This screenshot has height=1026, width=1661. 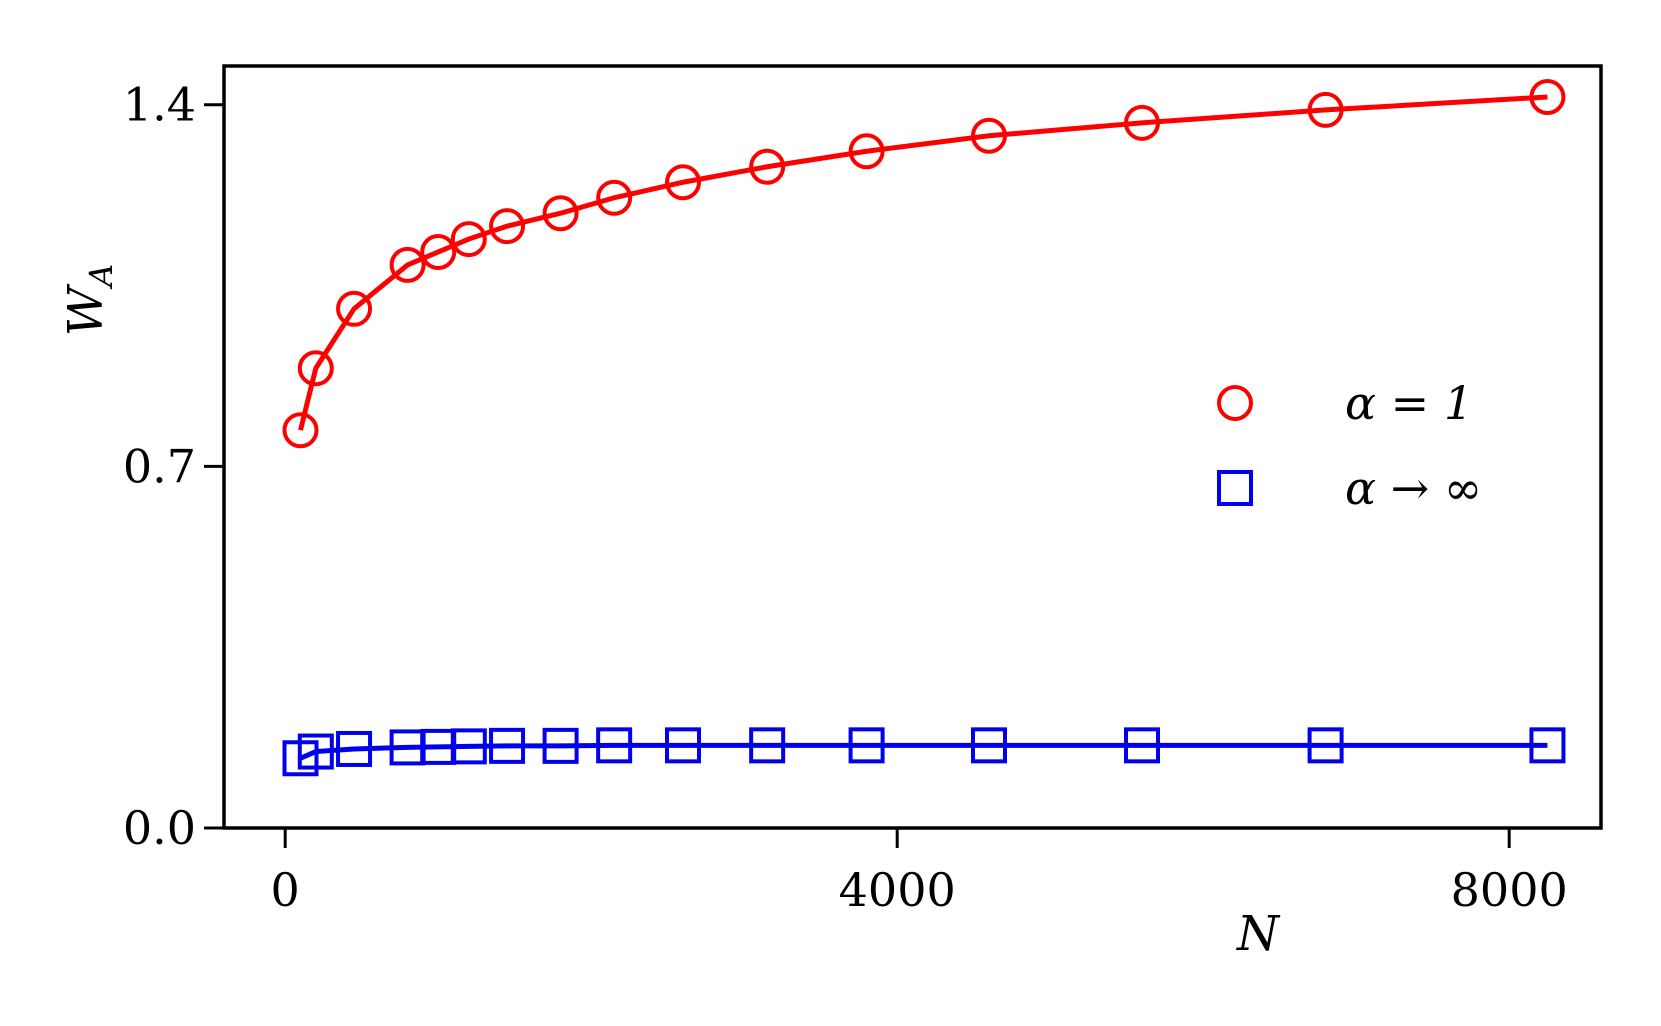 What do you see at coordinates (285, 890) in the screenshot?
I see `x-tick-label: 0` at bounding box center [285, 890].